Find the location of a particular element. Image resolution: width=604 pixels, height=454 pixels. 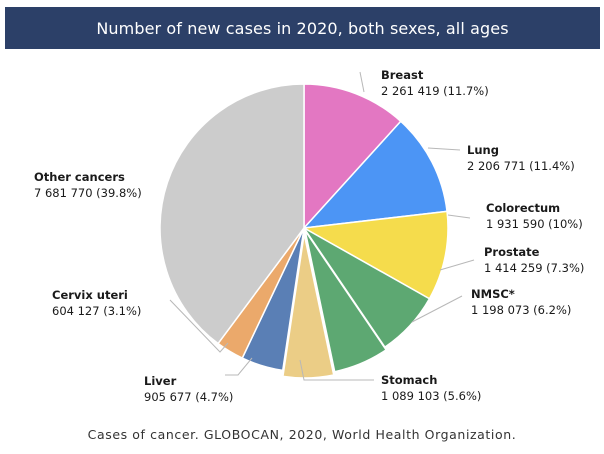

leader-line-colorectum is located at coordinates (459, 216).